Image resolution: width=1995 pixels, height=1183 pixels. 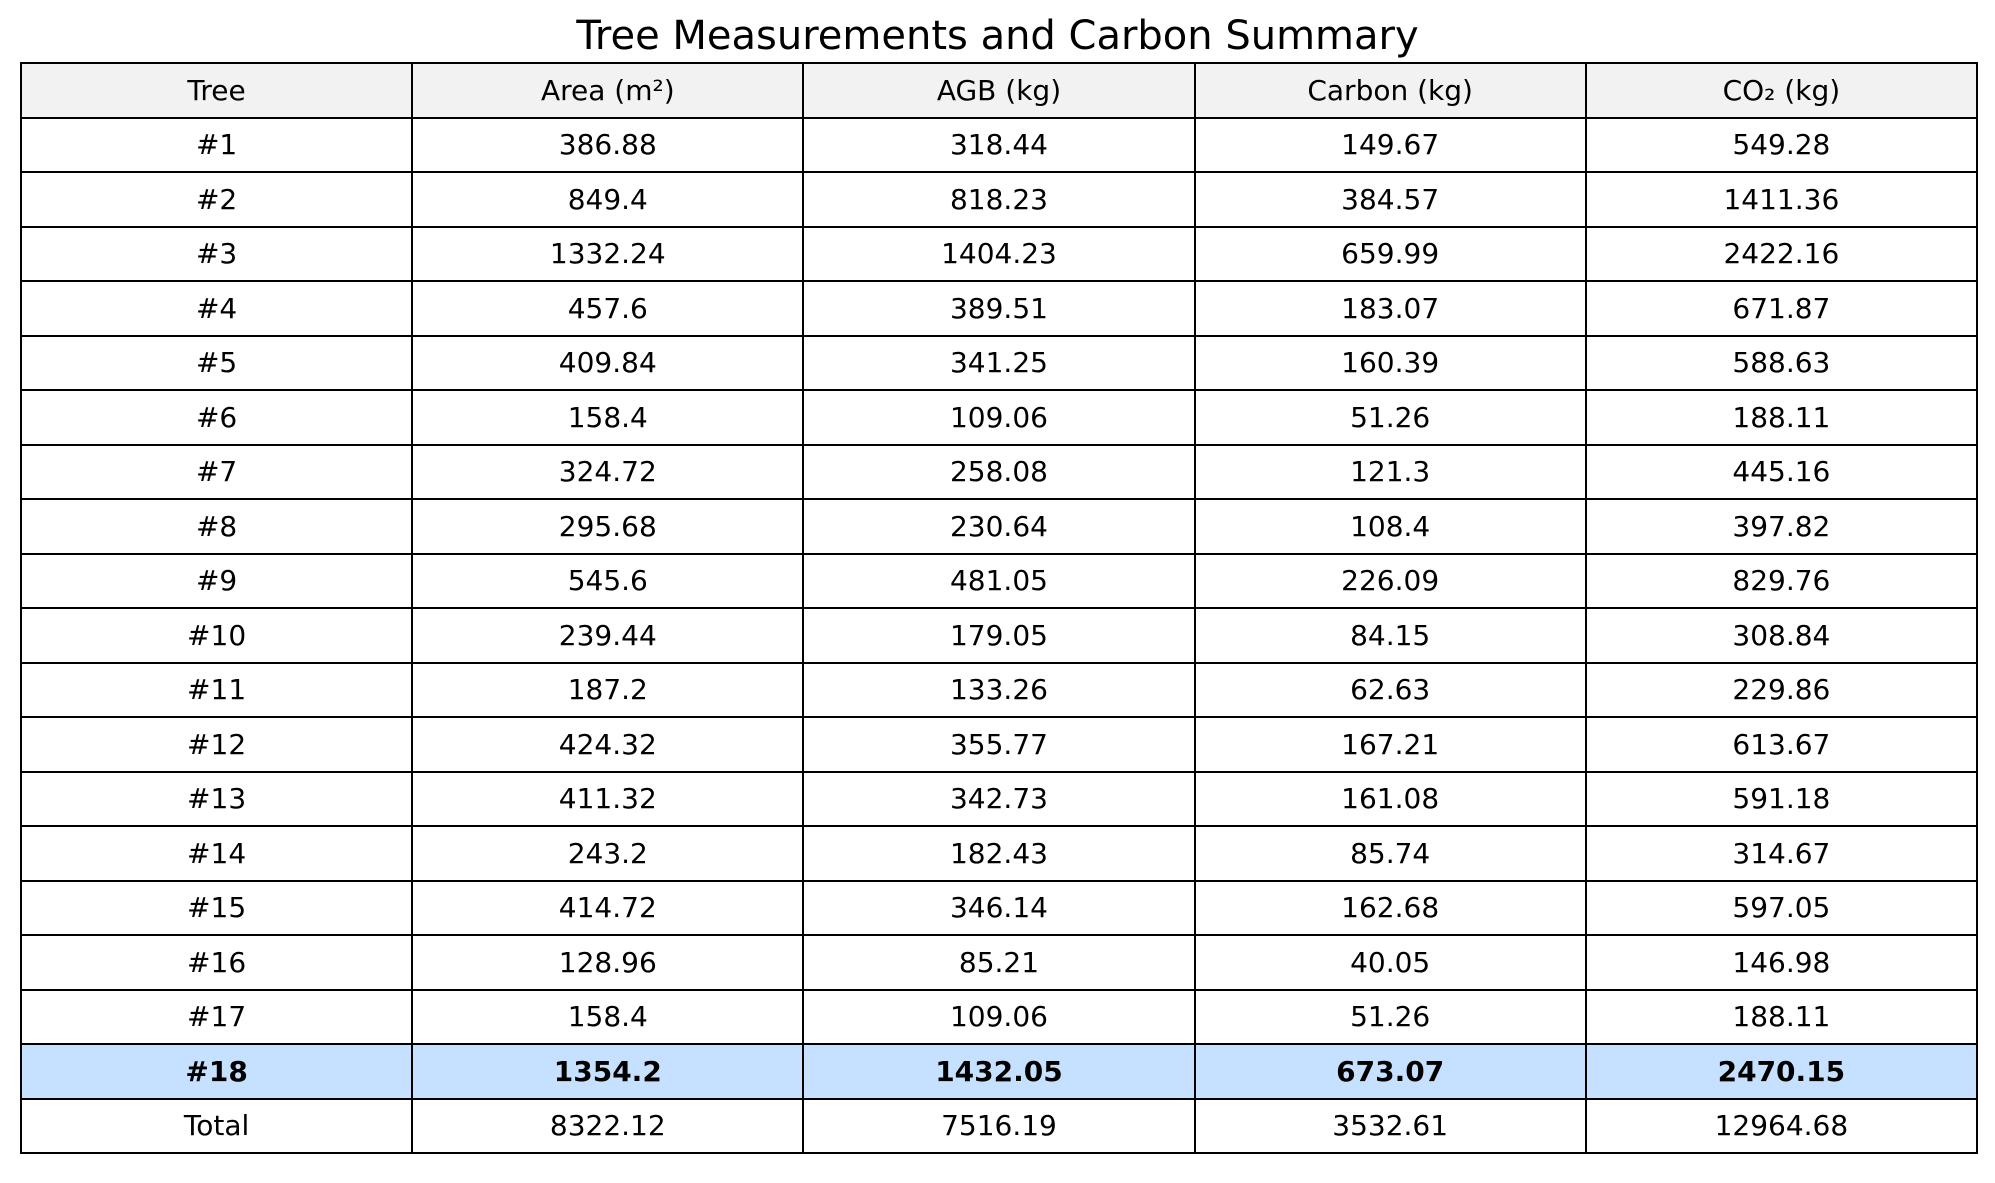 I want to click on table-cell: 659.99, so click(x=1390, y=253).